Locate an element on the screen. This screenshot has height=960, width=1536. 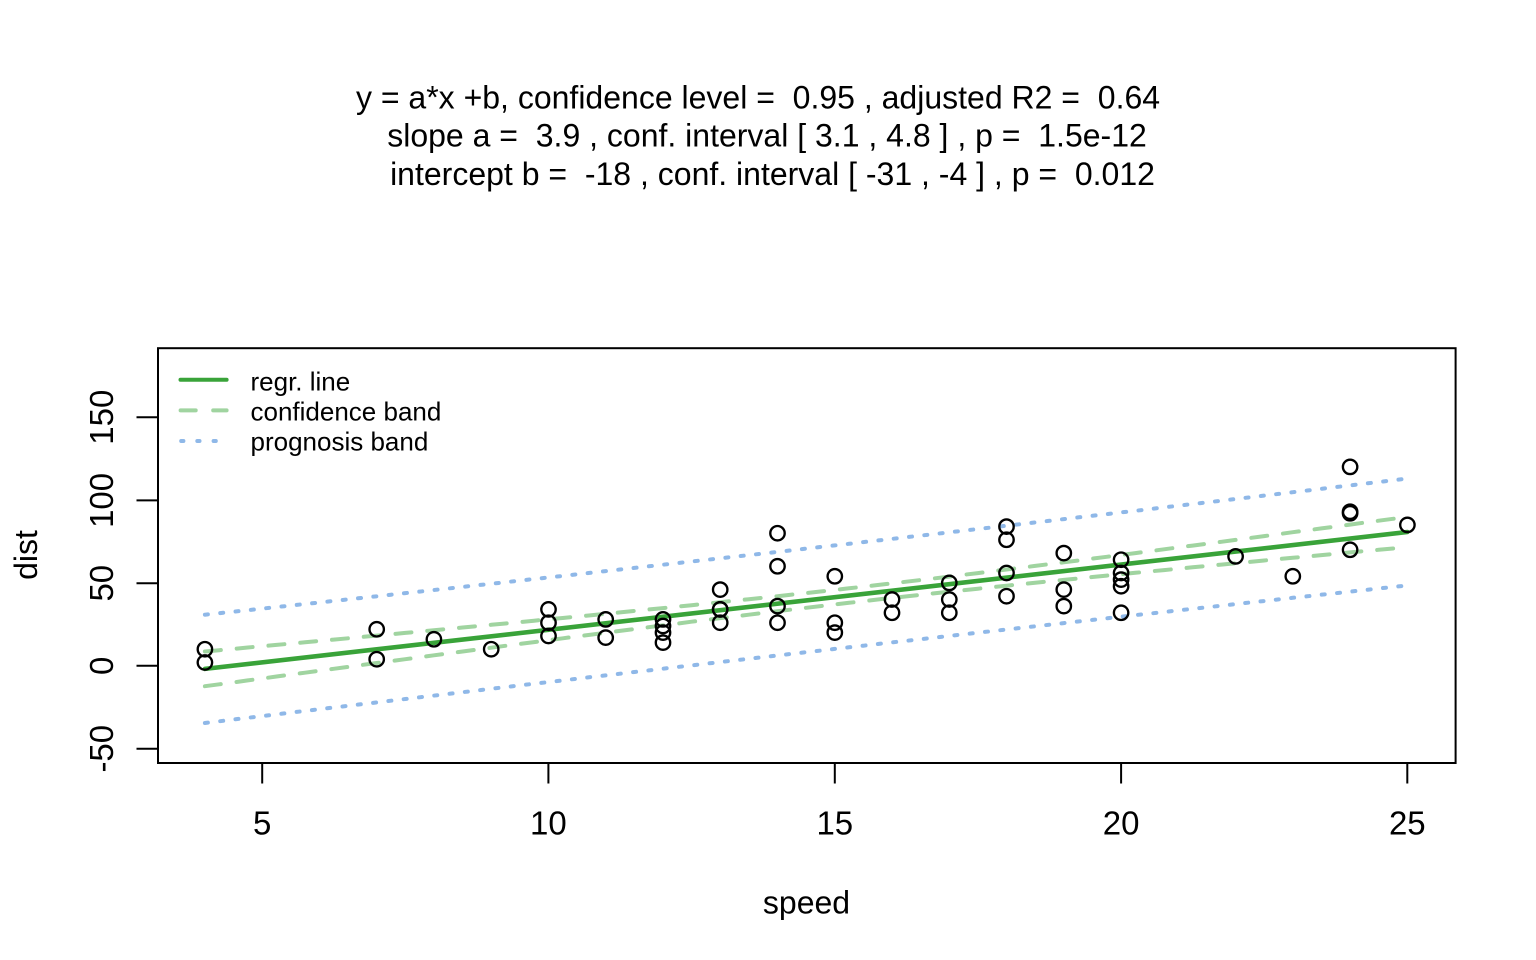
svg-text: 50 is located at coordinates (101, 583).